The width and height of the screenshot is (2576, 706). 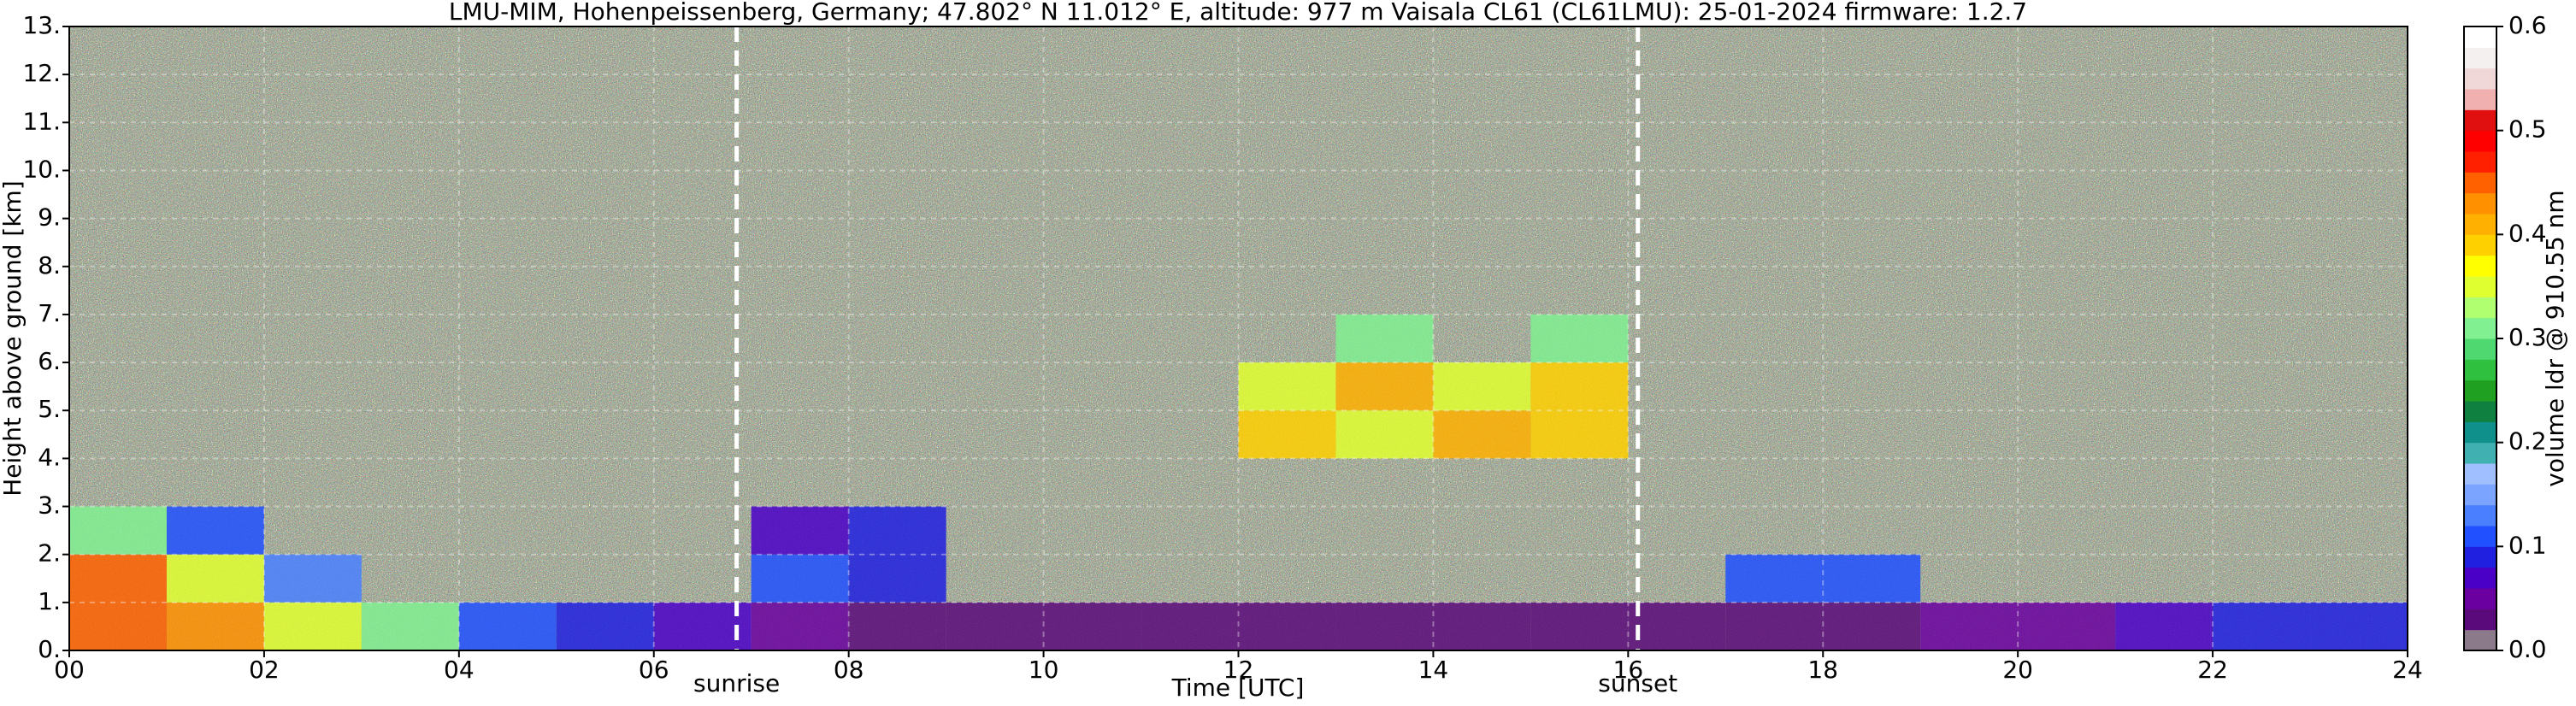 I want to click on x-tick-label: 12, so click(x=1238, y=670).